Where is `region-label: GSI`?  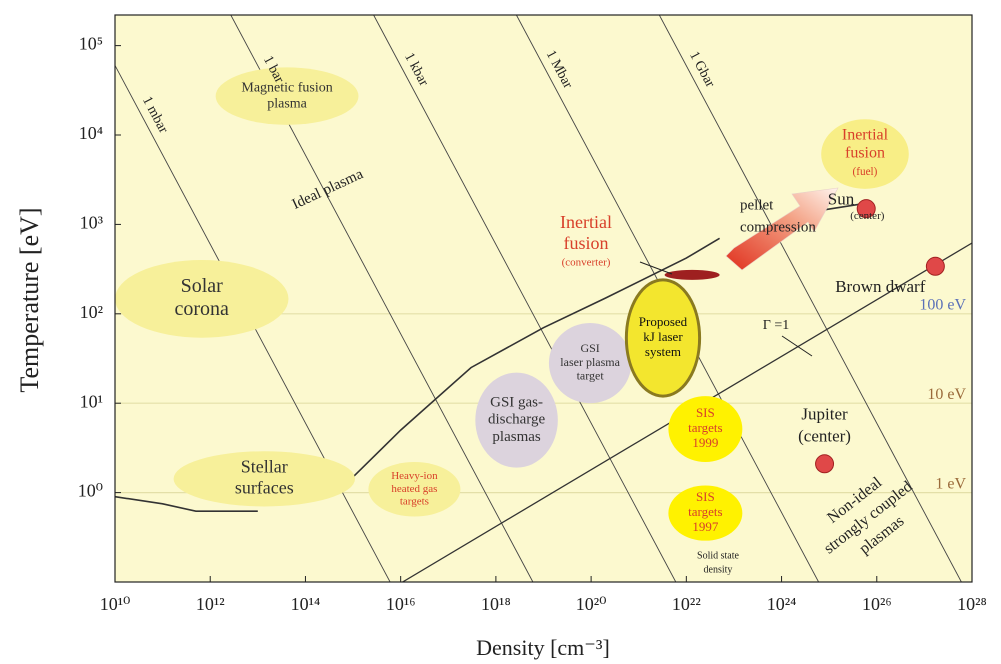
region-label: GSI is located at coordinates (589, 348).